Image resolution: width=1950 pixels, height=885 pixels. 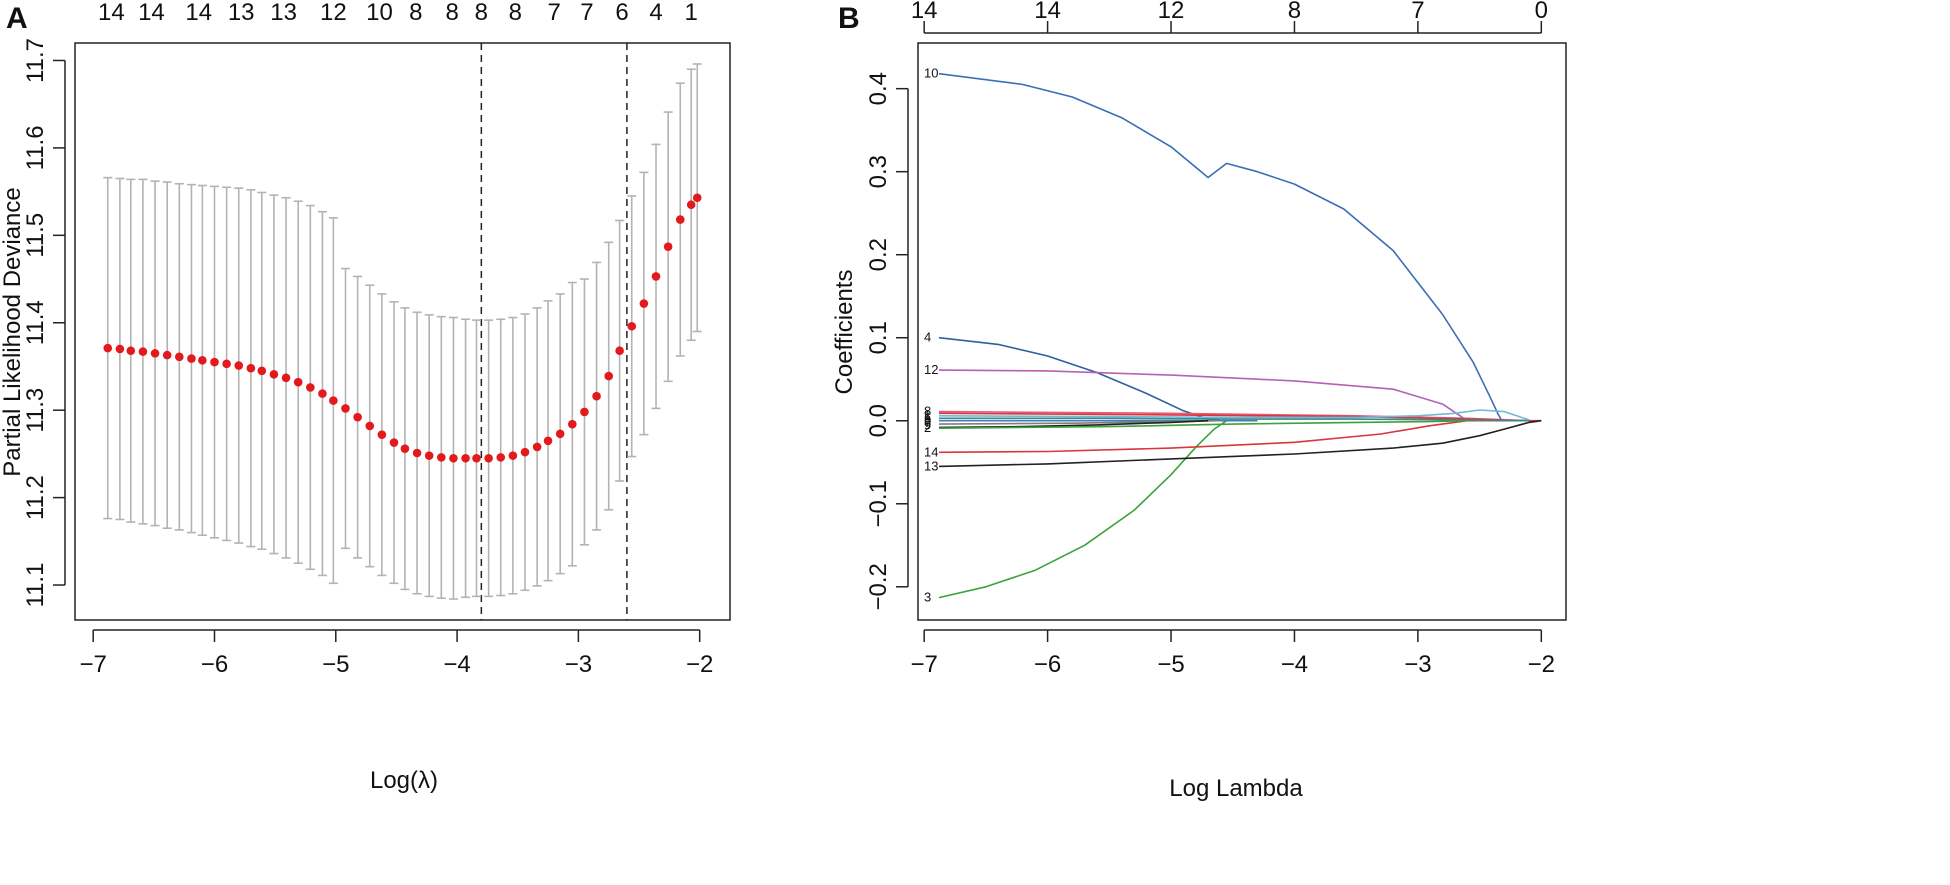 I want to click on panel-a-top-label: 13, so click(x=241, y=13).